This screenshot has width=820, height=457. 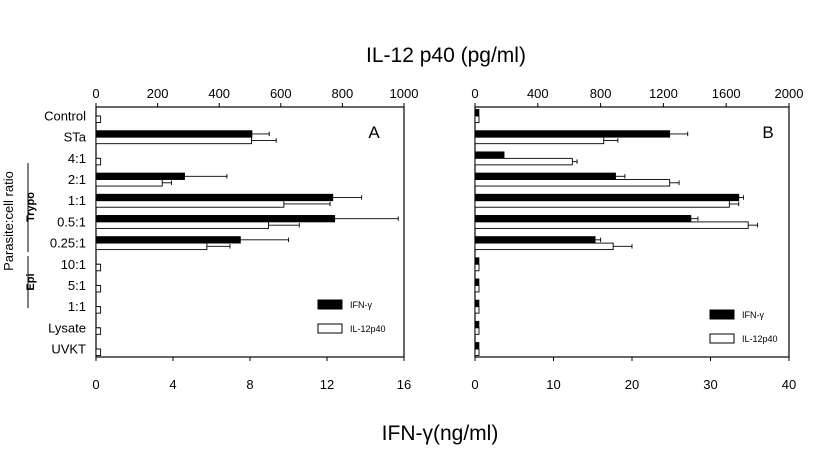 I want to click on top-tick-label: 2000, so click(x=789, y=93).